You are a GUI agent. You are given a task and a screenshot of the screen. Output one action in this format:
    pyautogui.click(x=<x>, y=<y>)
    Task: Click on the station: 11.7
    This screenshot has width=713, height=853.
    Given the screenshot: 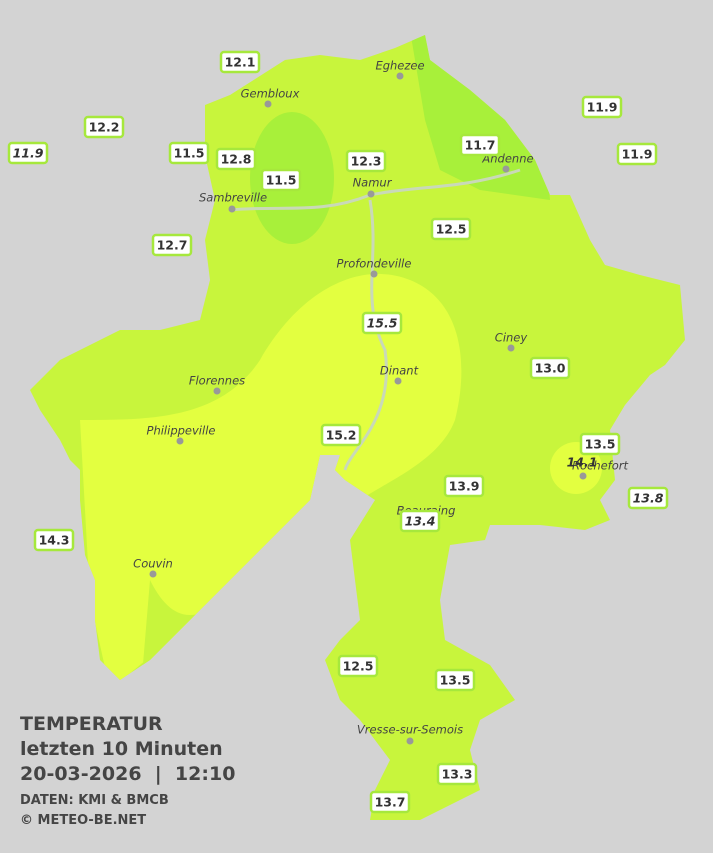 What is the action you would take?
    pyautogui.click(x=480, y=145)
    